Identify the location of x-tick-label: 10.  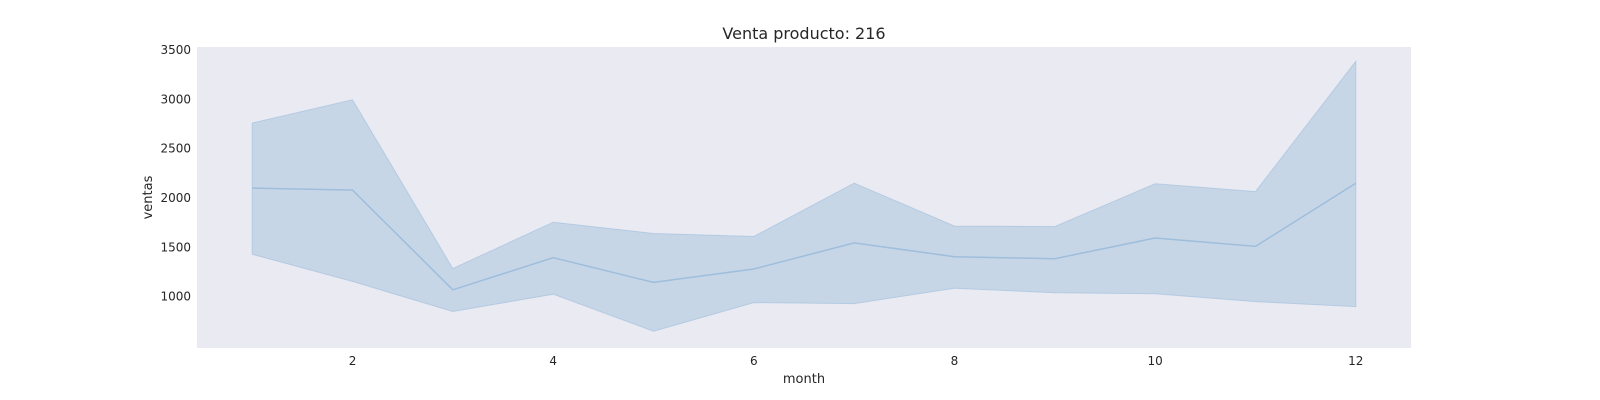
(1155, 361).